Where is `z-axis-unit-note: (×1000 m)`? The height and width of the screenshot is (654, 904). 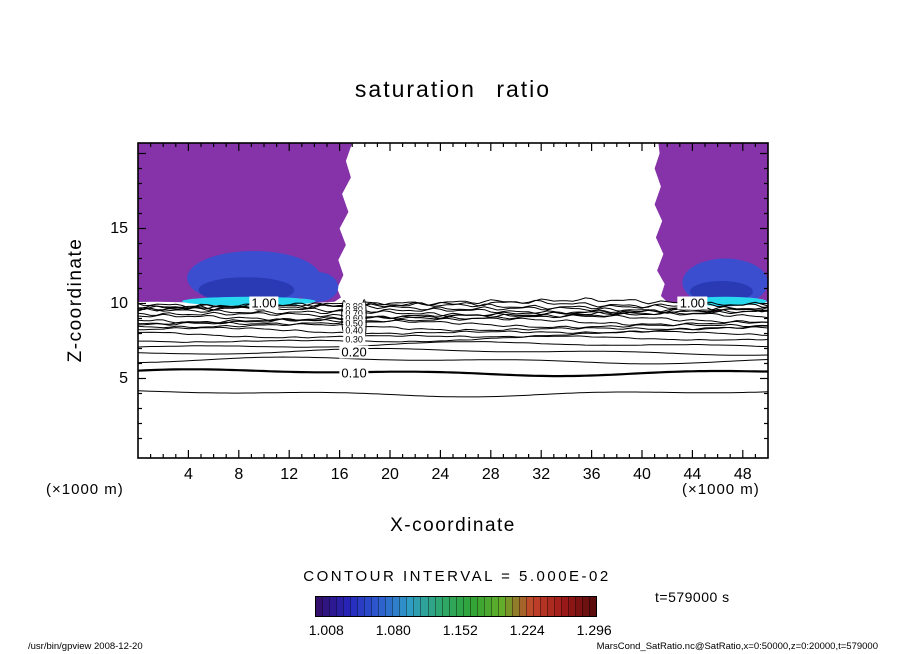
z-axis-unit-note: (×1000 m) is located at coordinates (85, 489).